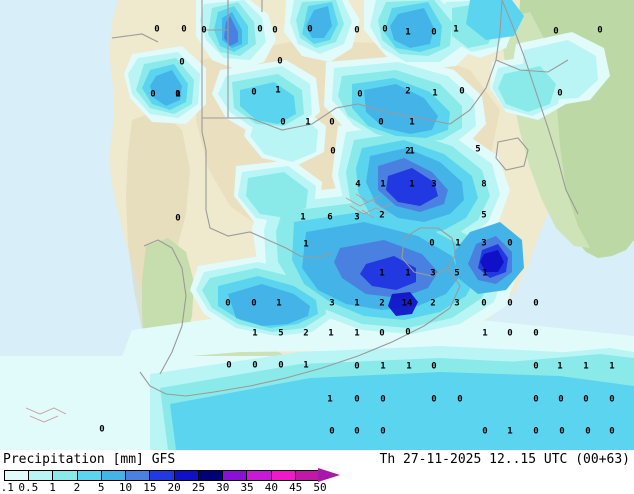 The width and height of the screenshot is (634, 494). Describe the element at coordinates (358, 184) in the screenshot. I see `grid-value: 4` at that location.